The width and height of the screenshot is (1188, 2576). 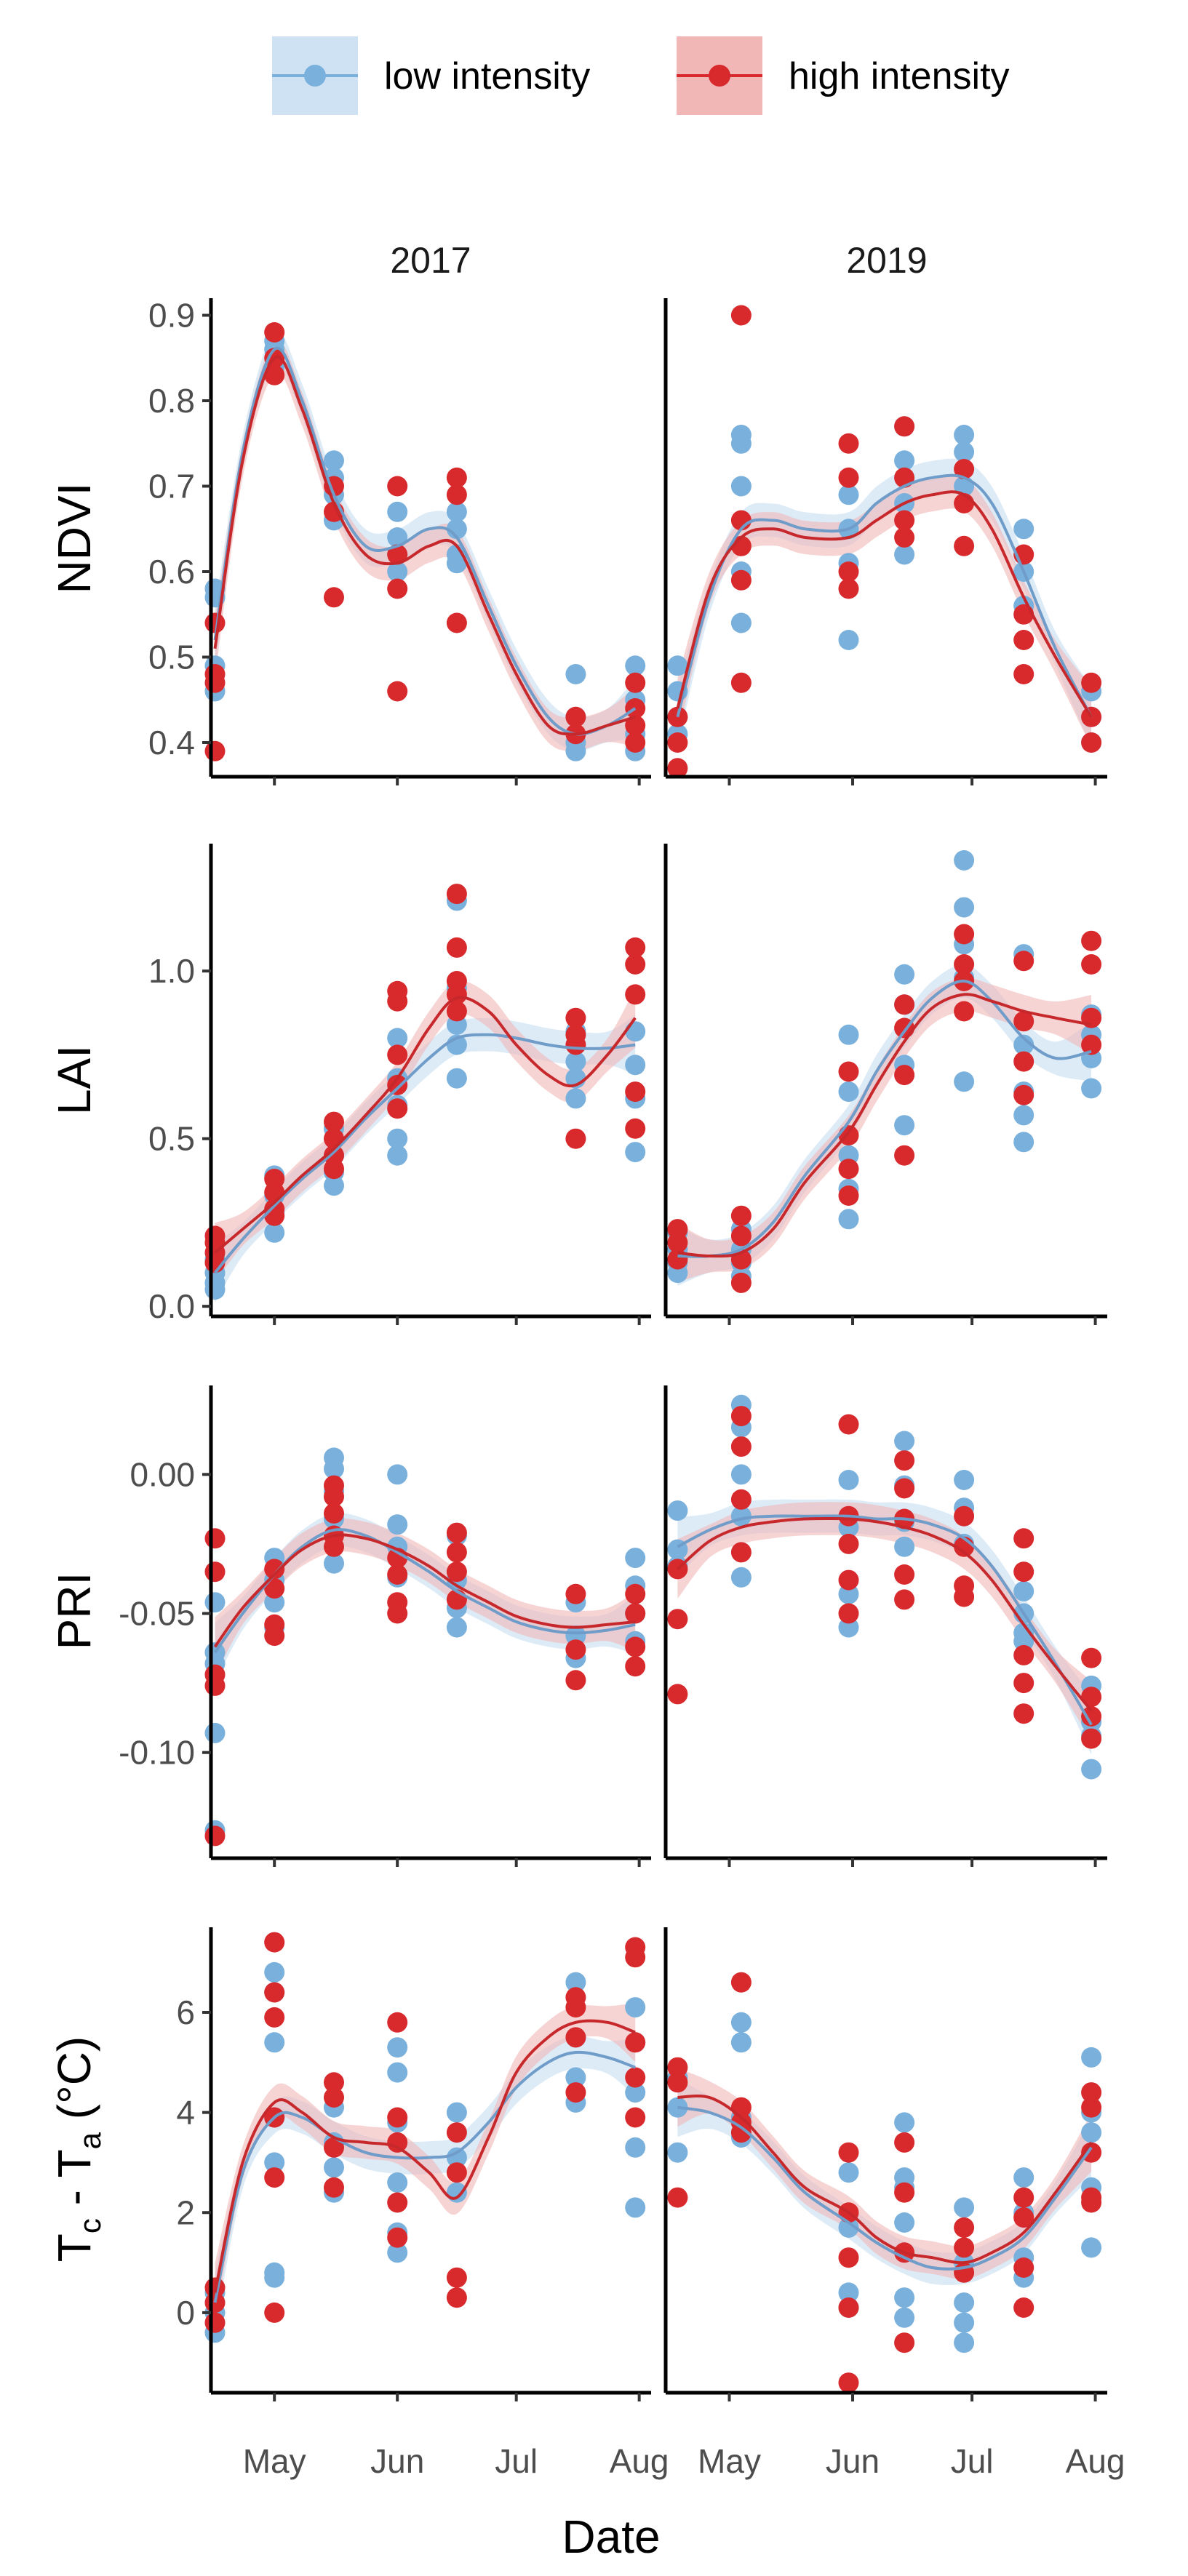 What do you see at coordinates (171, 1139) in the screenshot?
I see `y-tick-label-lai: 0.5` at bounding box center [171, 1139].